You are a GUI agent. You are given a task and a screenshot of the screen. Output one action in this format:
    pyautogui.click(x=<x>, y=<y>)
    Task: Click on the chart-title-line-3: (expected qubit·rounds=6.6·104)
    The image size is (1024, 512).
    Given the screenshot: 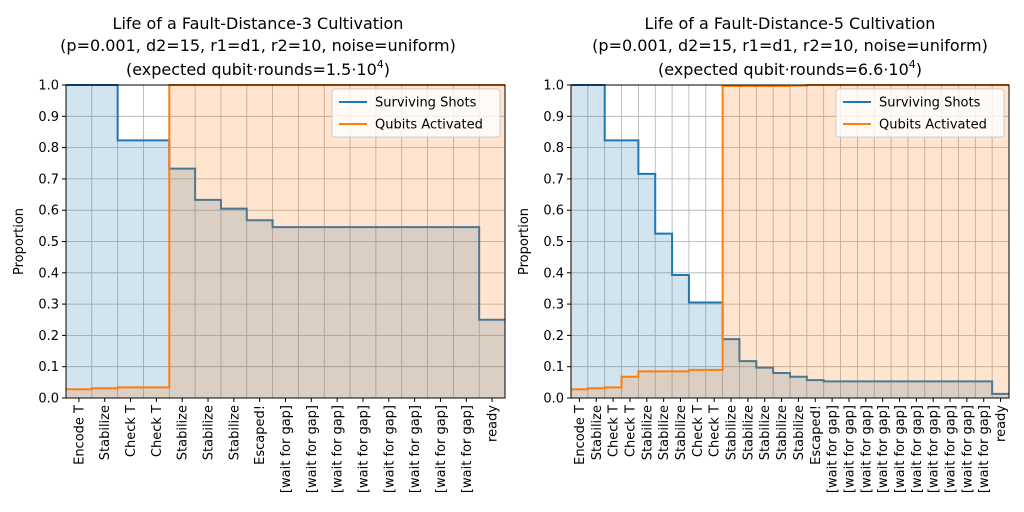 What is the action you would take?
    pyautogui.click(x=790, y=68)
    